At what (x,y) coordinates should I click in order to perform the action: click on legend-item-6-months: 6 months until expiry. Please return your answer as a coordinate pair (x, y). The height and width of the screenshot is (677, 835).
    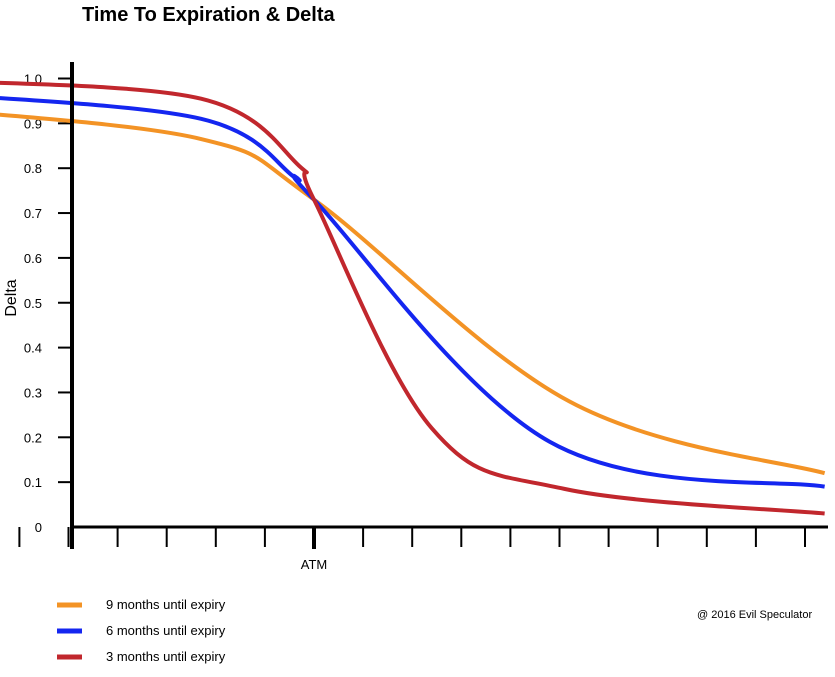
    Looking at the image, I should click on (141, 630).